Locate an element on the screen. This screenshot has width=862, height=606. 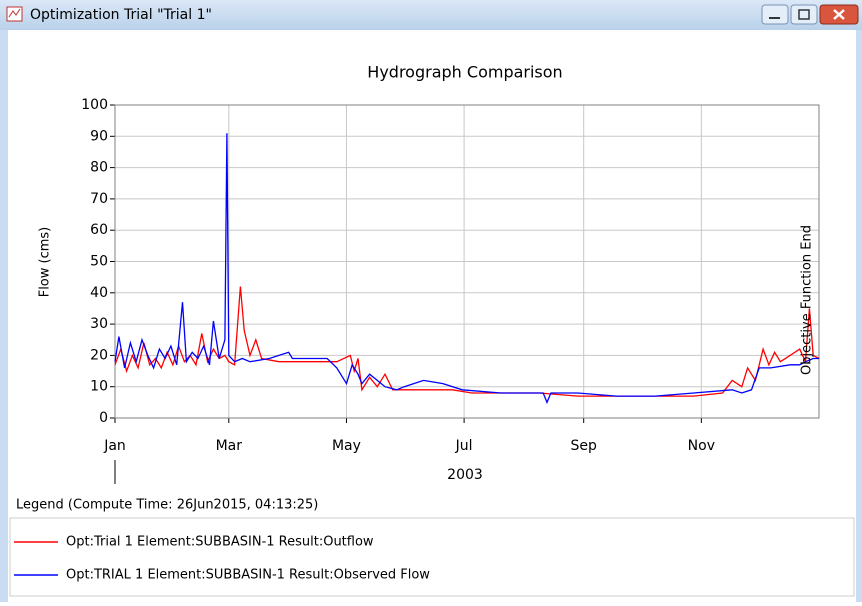
window-title: Optimization Trial "Trial 1" is located at coordinates (121, 15).